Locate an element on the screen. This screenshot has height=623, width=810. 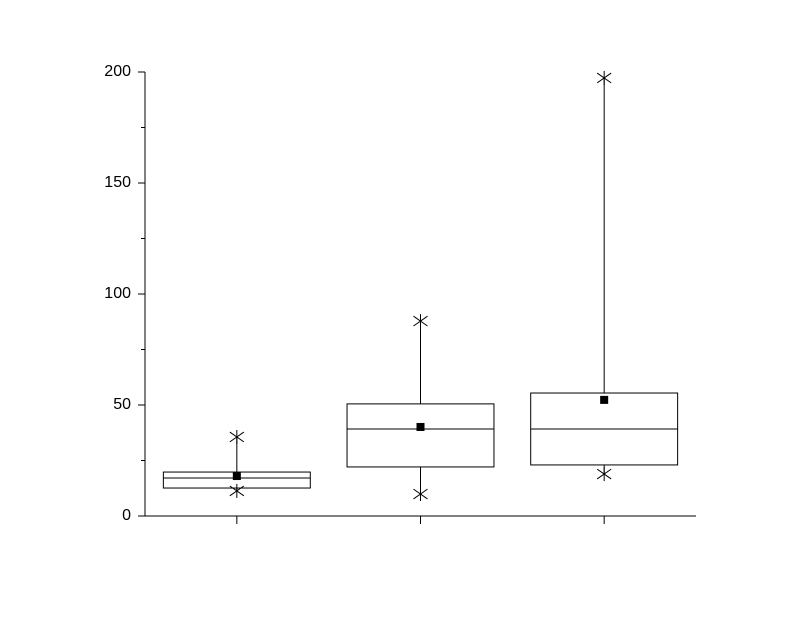
y-tick-label: 100 is located at coordinates (117, 293).